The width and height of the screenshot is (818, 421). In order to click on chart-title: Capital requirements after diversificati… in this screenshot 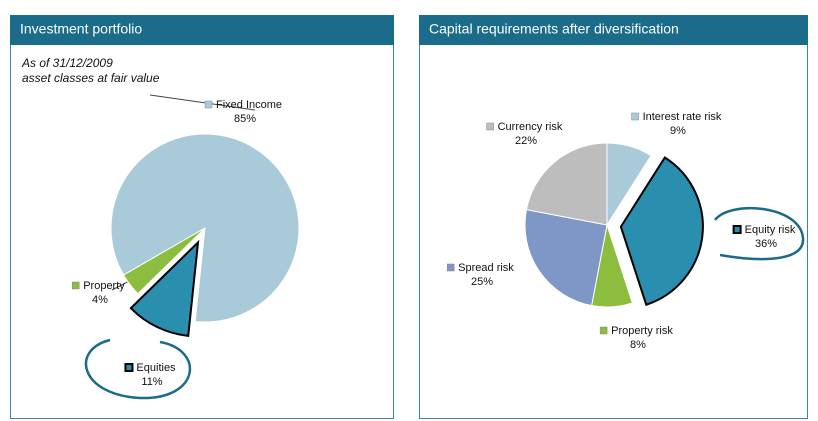, I will do `click(554, 29)`.